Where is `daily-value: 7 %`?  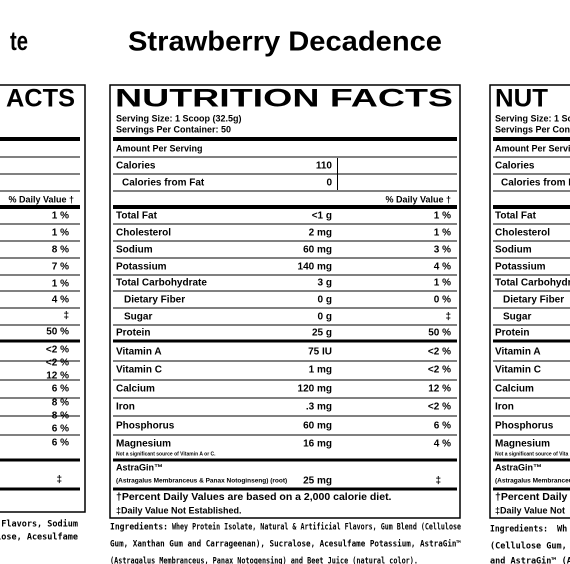 daily-value: 7 % is located at coordinates (60, 267).